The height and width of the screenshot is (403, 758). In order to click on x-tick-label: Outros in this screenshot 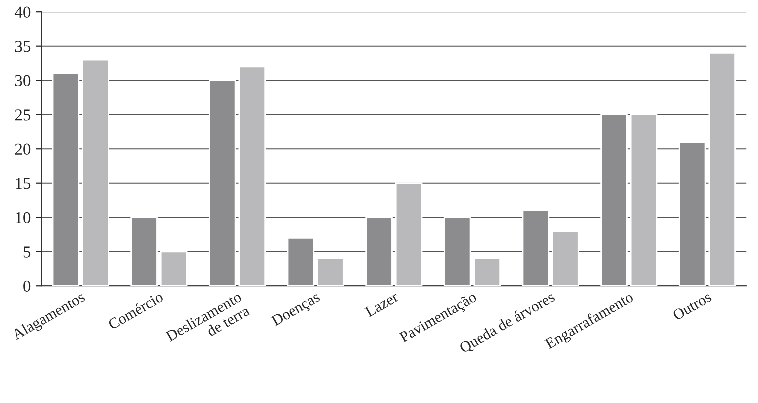, I will do `click(692, 306)`.